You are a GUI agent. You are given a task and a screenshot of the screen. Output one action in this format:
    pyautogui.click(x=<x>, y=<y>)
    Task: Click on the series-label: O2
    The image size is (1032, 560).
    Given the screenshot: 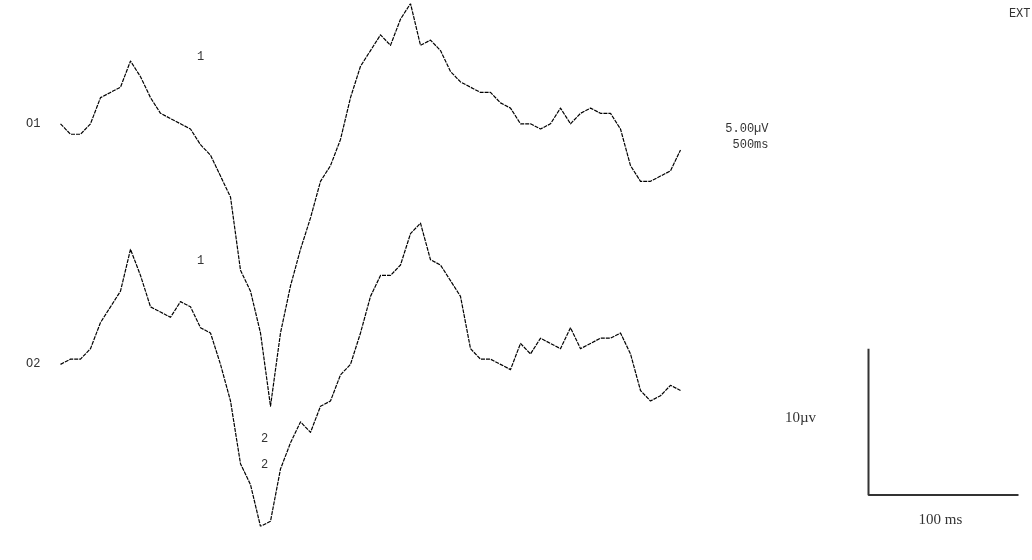 What is the action you would take?
    pyautogui.click(x=33, y=364)
    